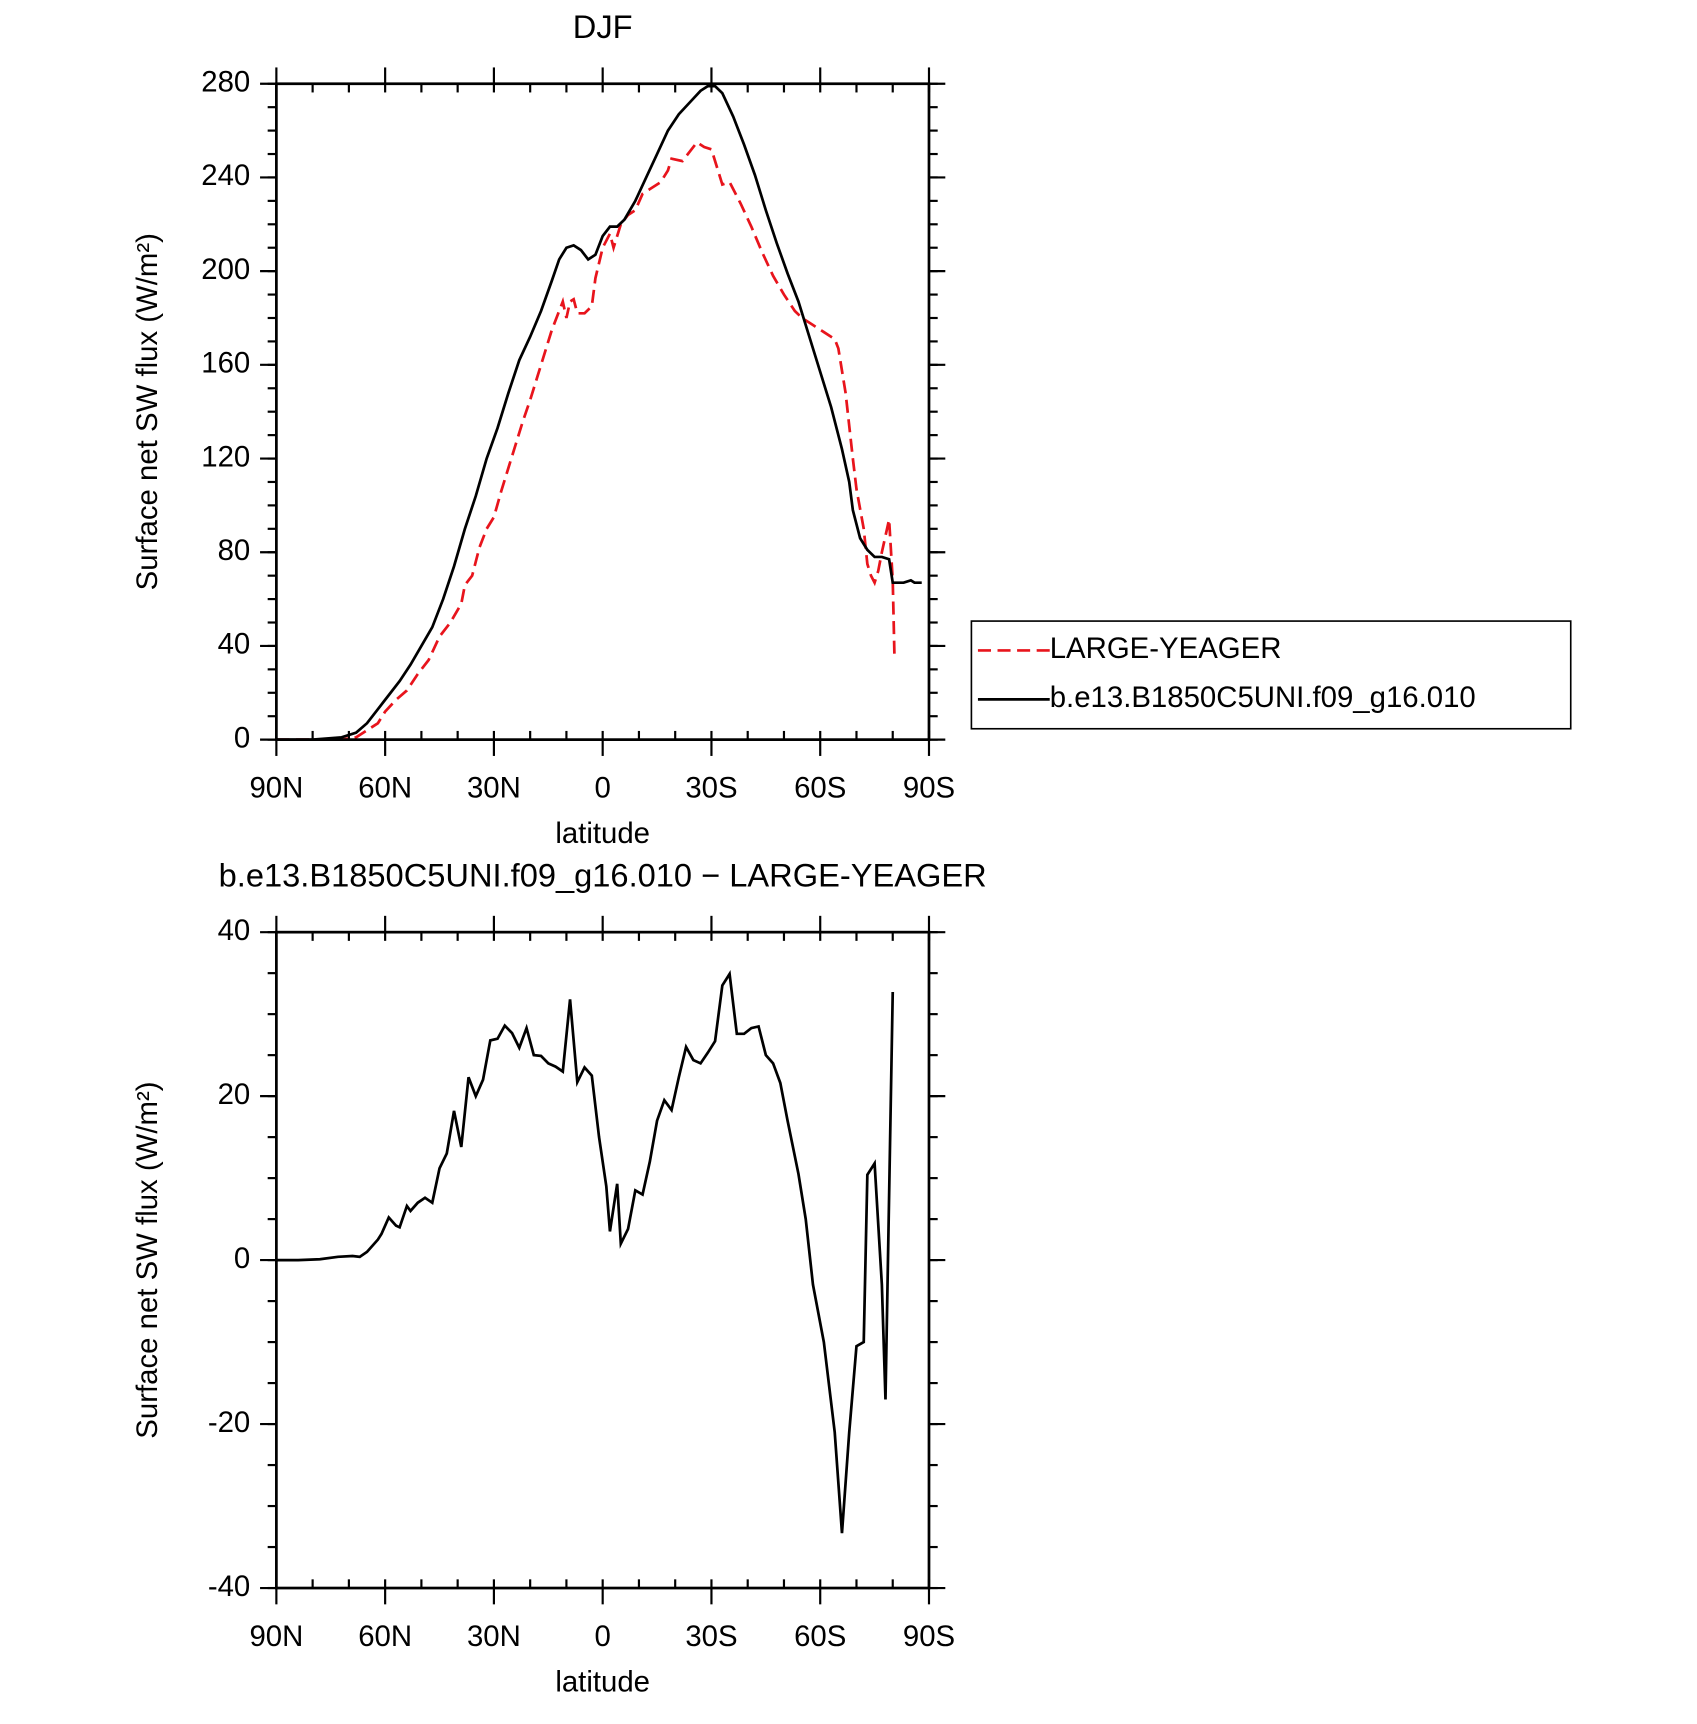 This screenshot has height=1724, width=1697. What do you see at coordinates (234, 1094) in the screenshot?
I see `y-tick-label: 20` at bounding box center [234, 1094].